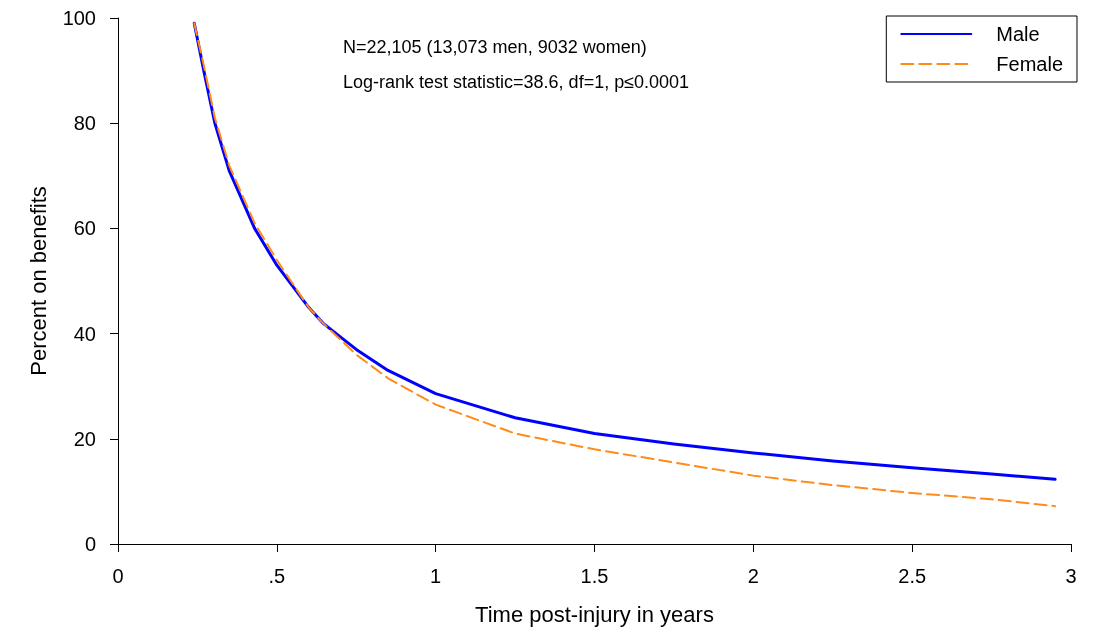 The width and height of the screenshot is (1093, 638). What do you see at coordinates (753, 576) in the screenshot?
I see `x-tick-label: 2` at bounding box center [753, 576].